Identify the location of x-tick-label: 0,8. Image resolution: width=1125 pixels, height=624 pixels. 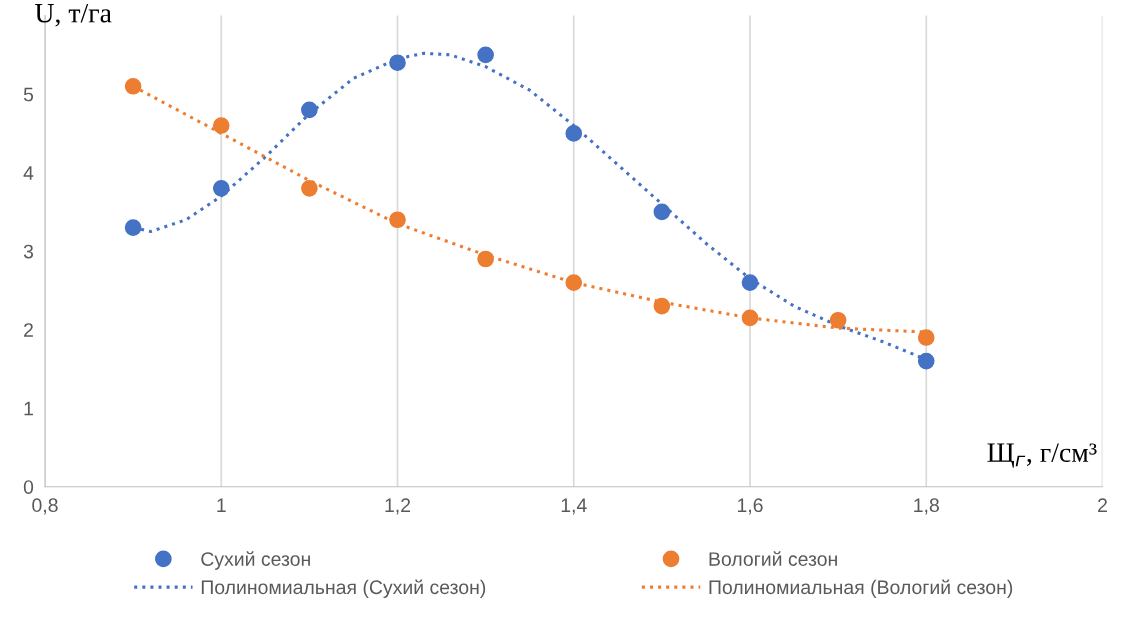
(45, 506).